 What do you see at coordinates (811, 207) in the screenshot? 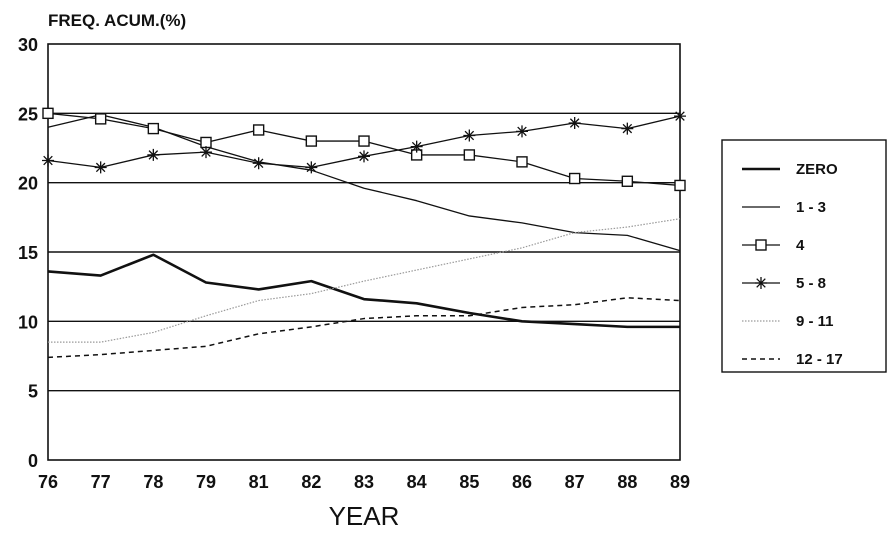
I see `legend-label: 1 - 3` at bounding box center [811, 207].